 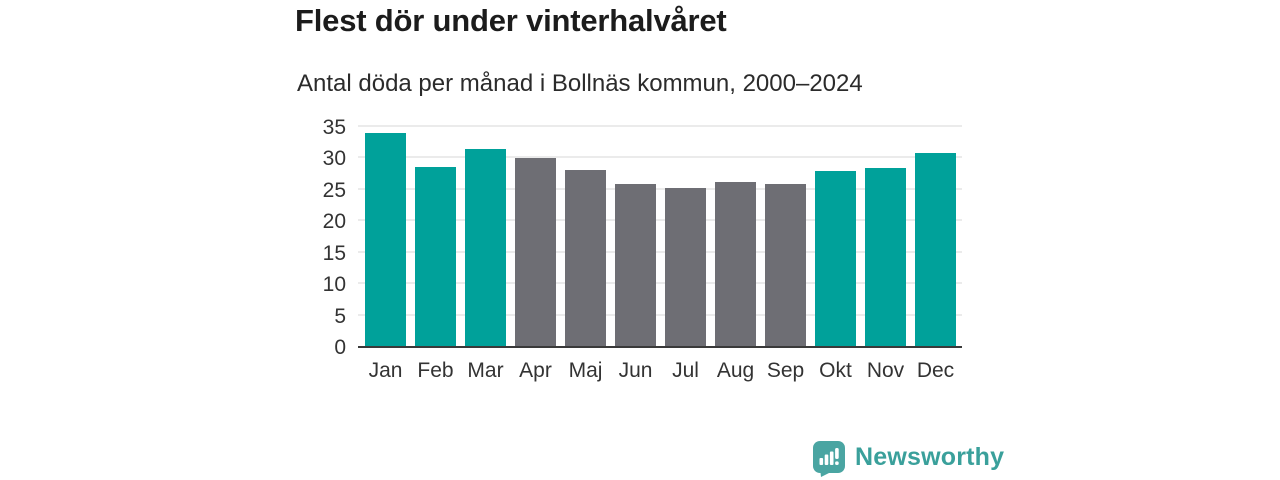 I want to click on y-tick-label-15: 15, so click(x=334, y=253).